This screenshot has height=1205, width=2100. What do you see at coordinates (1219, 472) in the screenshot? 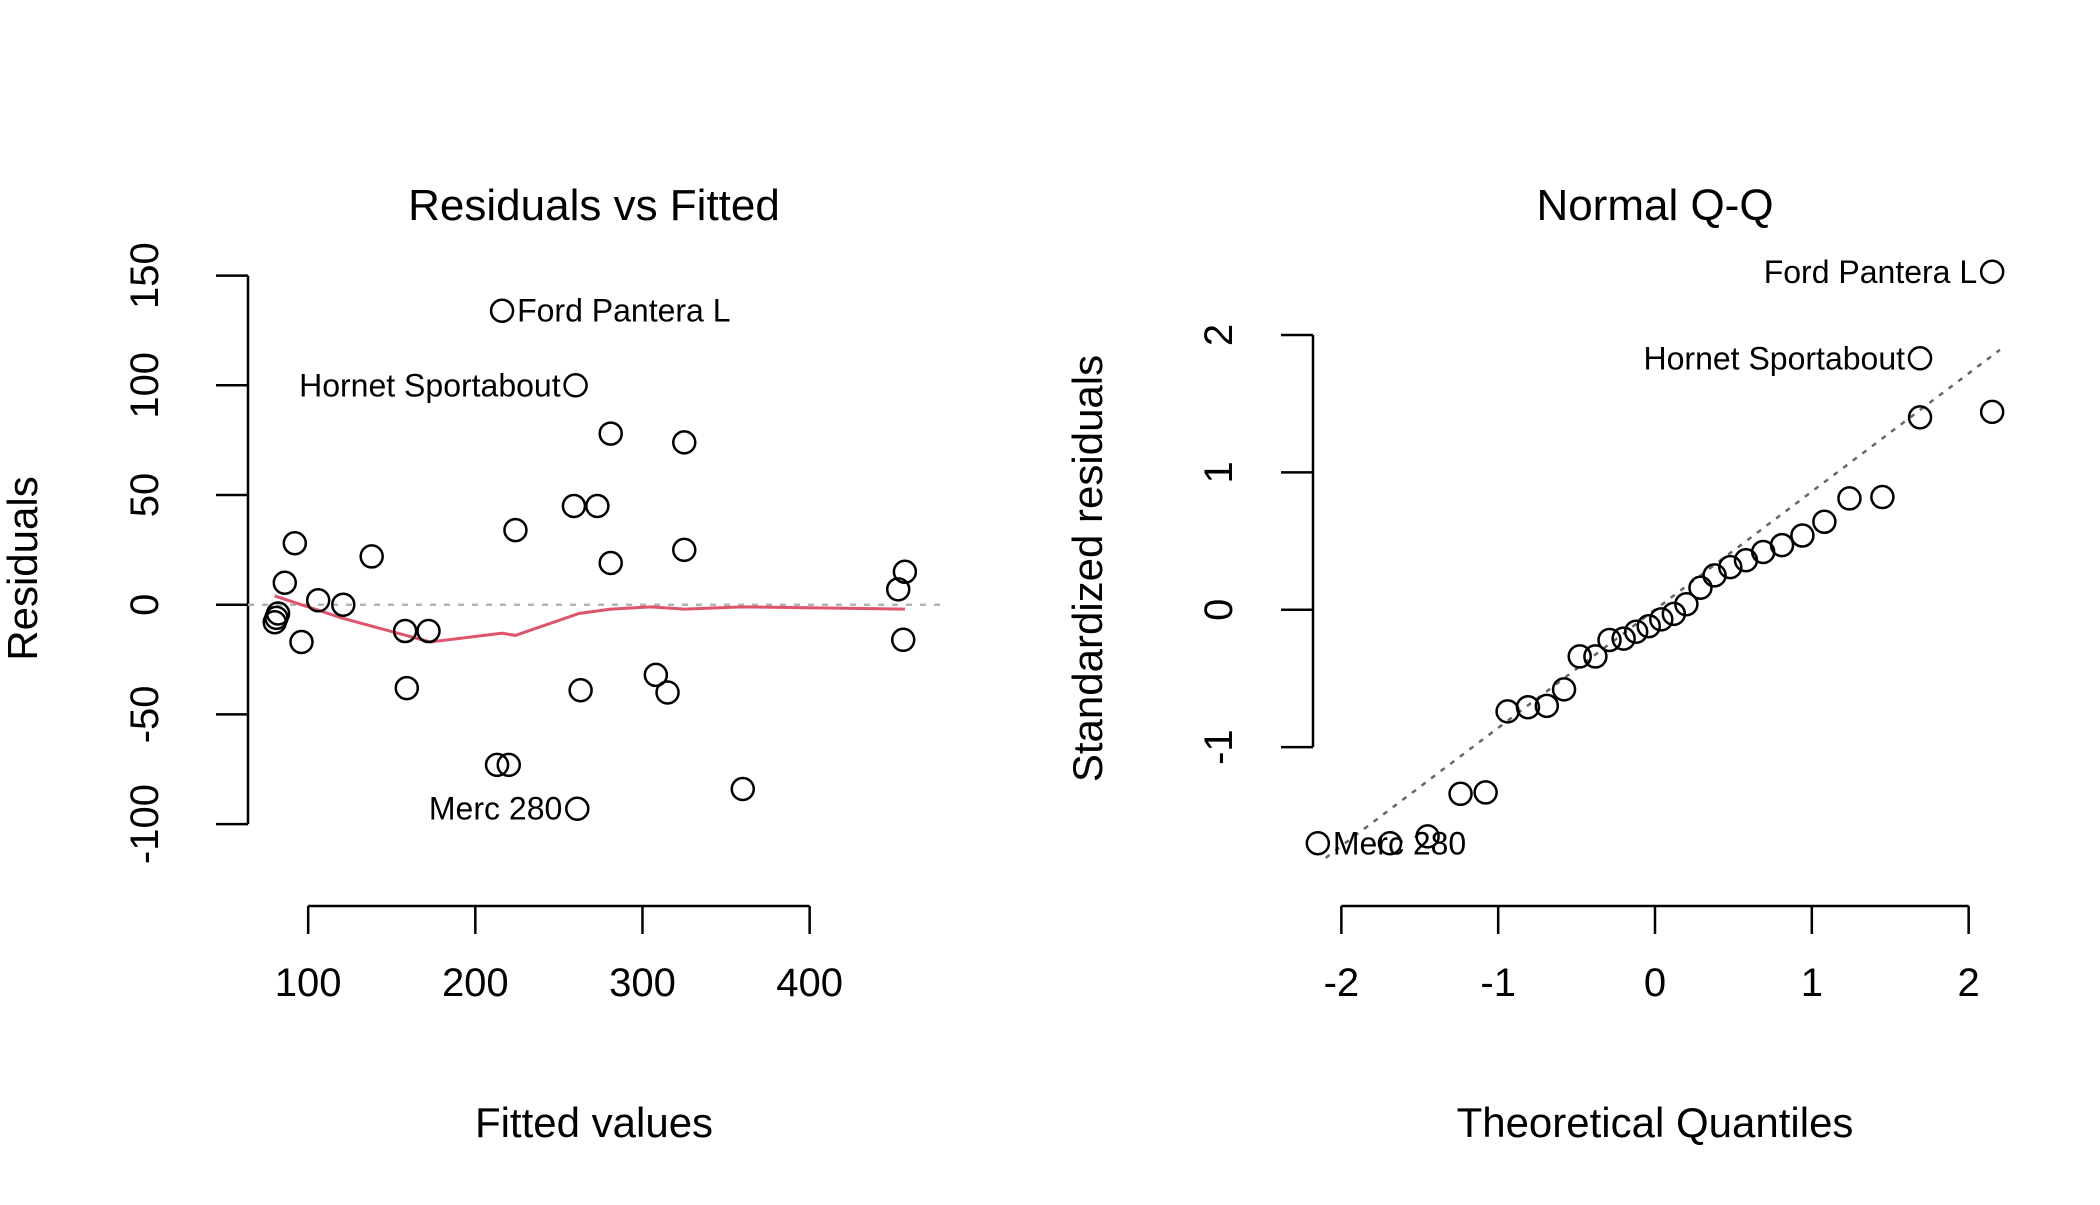
I see `y-tick-label: 1` at bounding box center [1219, 472].